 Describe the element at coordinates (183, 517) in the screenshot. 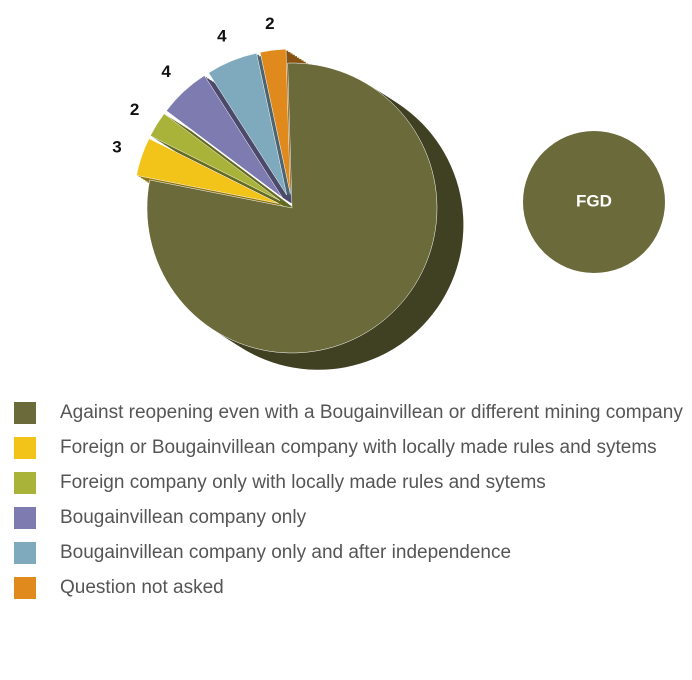

I see `legend-label: Bougainvillean company only` at that location.